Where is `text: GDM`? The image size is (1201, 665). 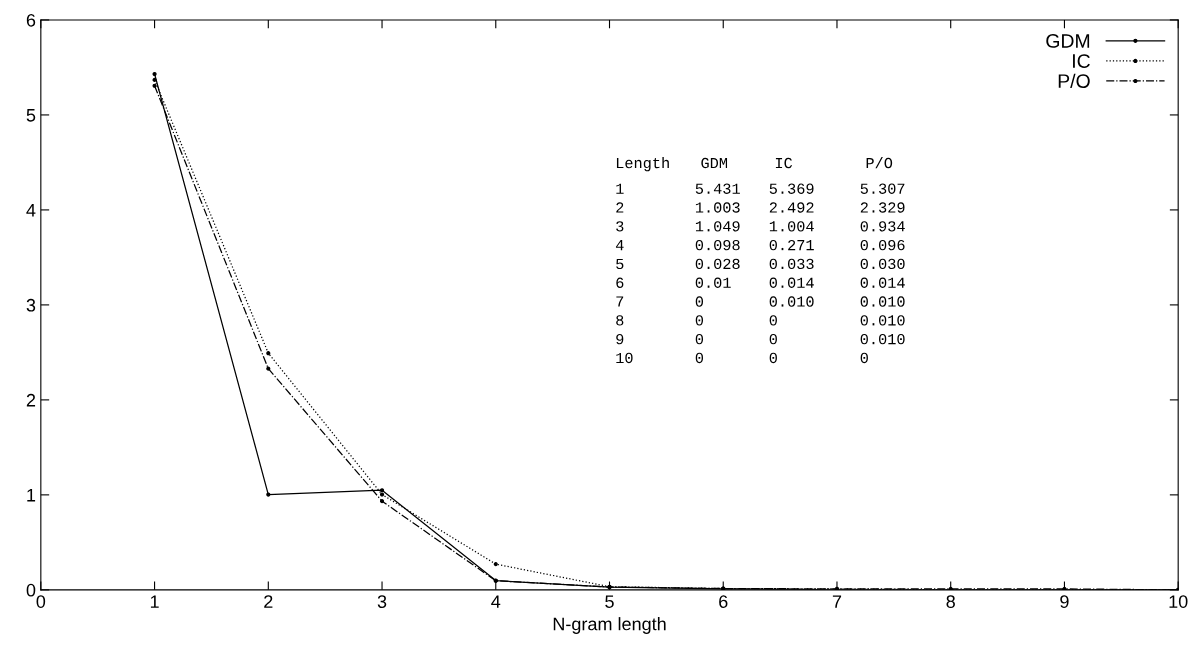
text: GDM is located at coordinates (714, 163).